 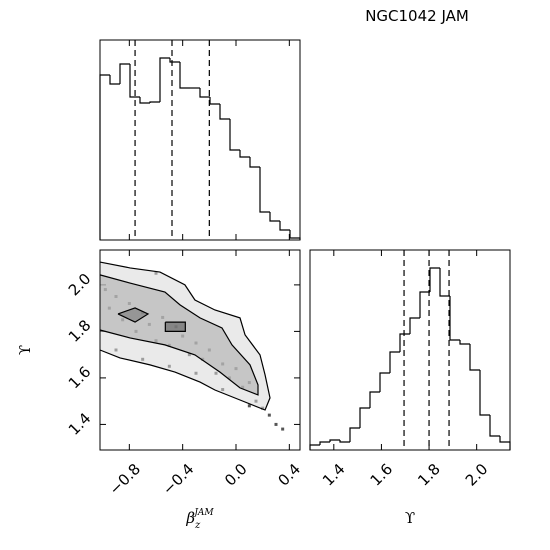 I want to click on y-axis-label: ϒ, so click(x=25, y=350).